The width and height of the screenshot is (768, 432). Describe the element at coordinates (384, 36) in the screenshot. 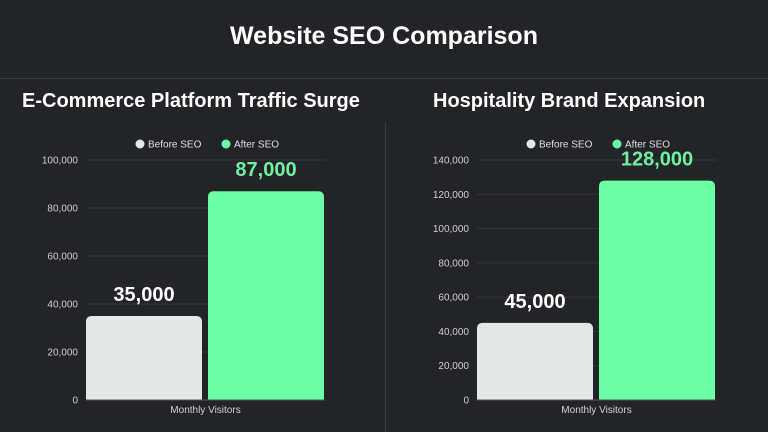

I see `page-title: Website SEO Comparison` at that location.